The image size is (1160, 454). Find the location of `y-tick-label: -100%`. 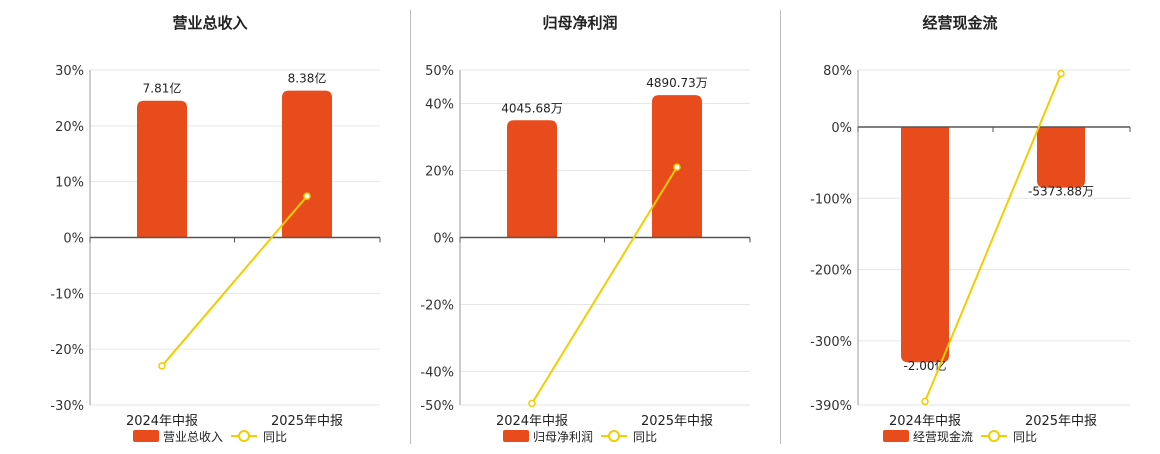

y-tick-label: -100% is located at coordinates (831, 199).